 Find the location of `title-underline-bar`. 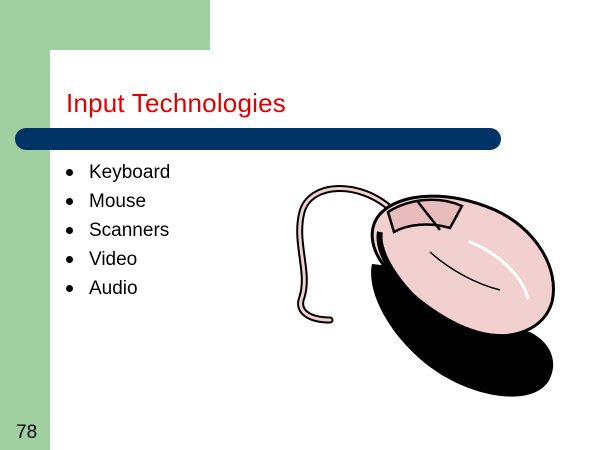

title-underline-bar is located at coordinates (258, 139).